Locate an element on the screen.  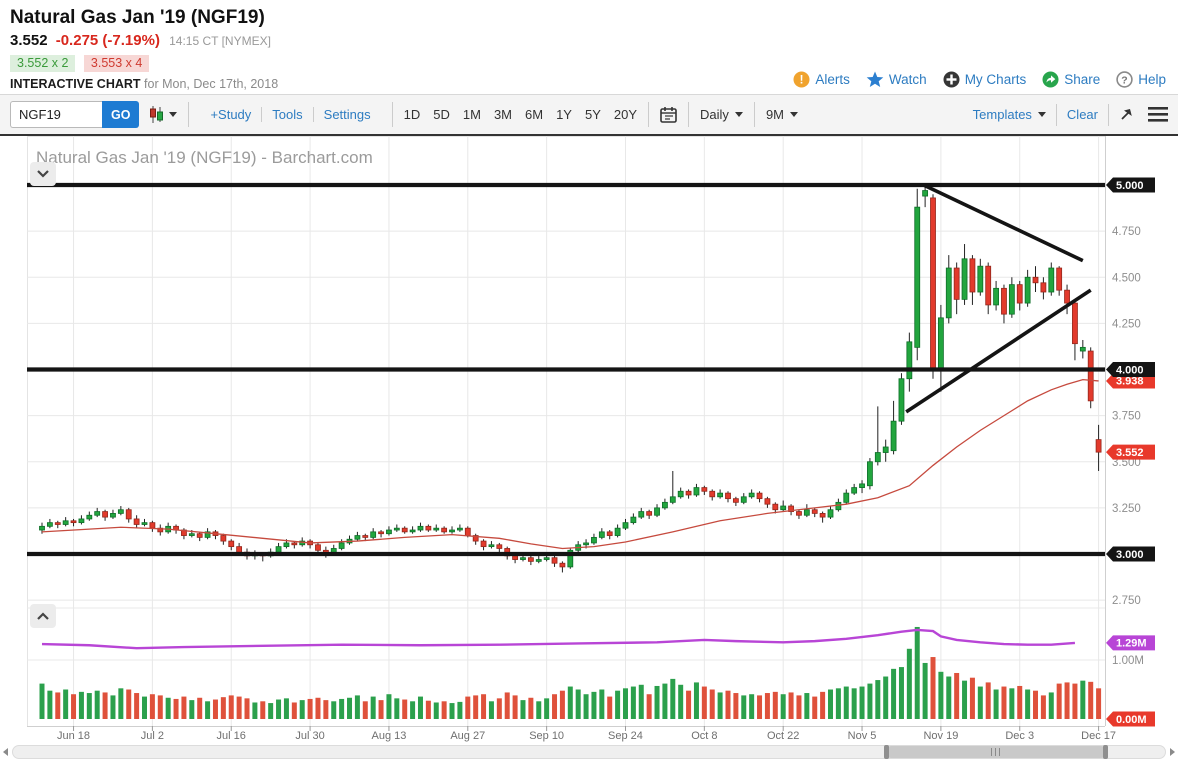
chart-type-dropdown is located at coordinates (163, 114).